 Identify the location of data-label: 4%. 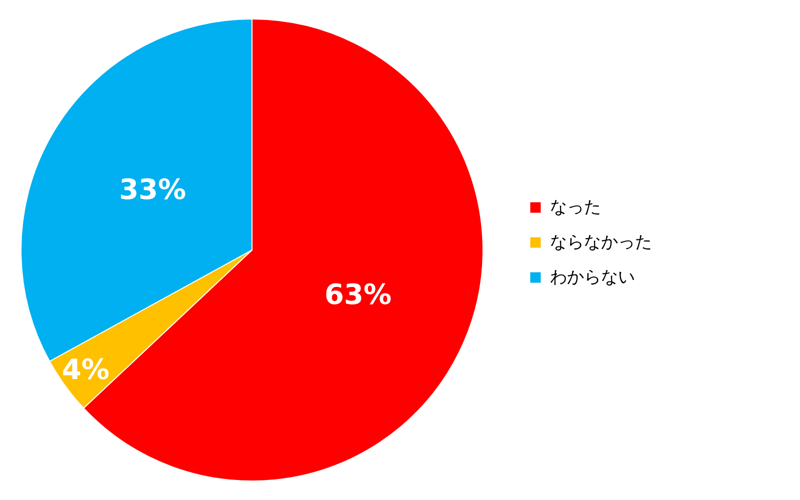
(86, 369).